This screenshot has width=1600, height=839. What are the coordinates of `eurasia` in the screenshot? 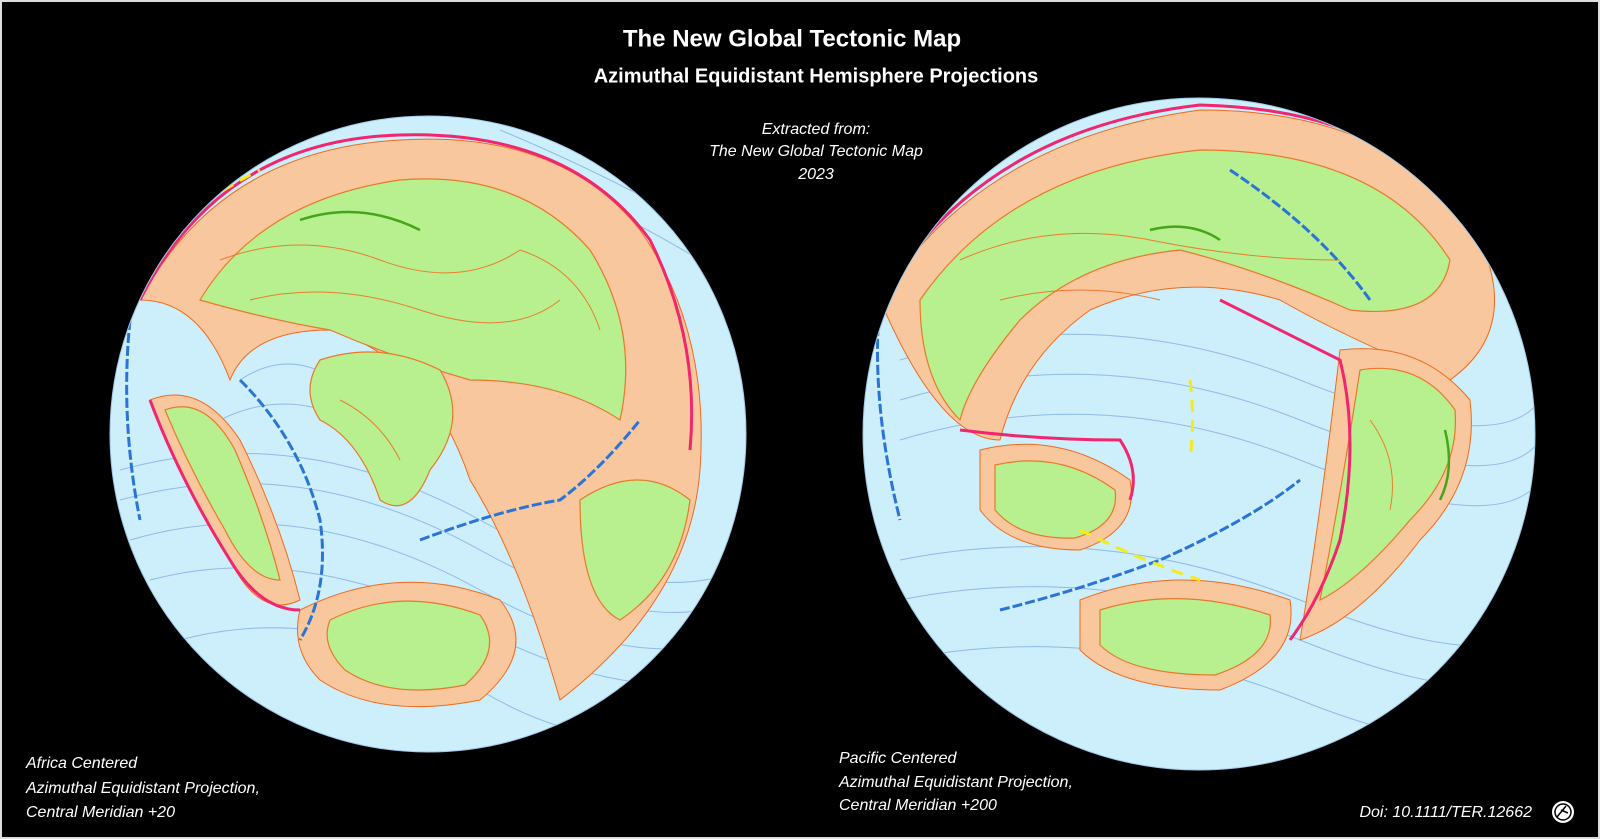 It's located at (413, 299).